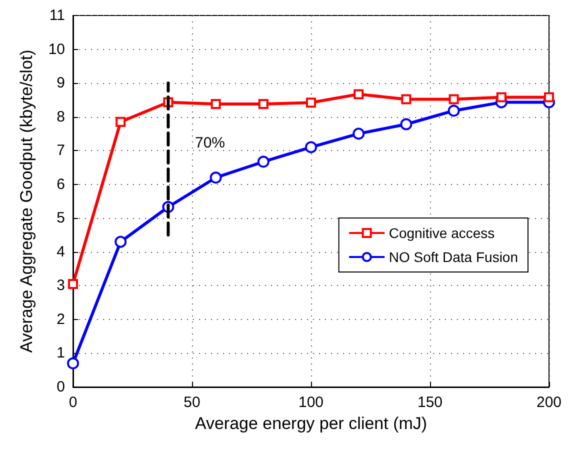  I want to click on annotation: 70%, so click(210, 143).